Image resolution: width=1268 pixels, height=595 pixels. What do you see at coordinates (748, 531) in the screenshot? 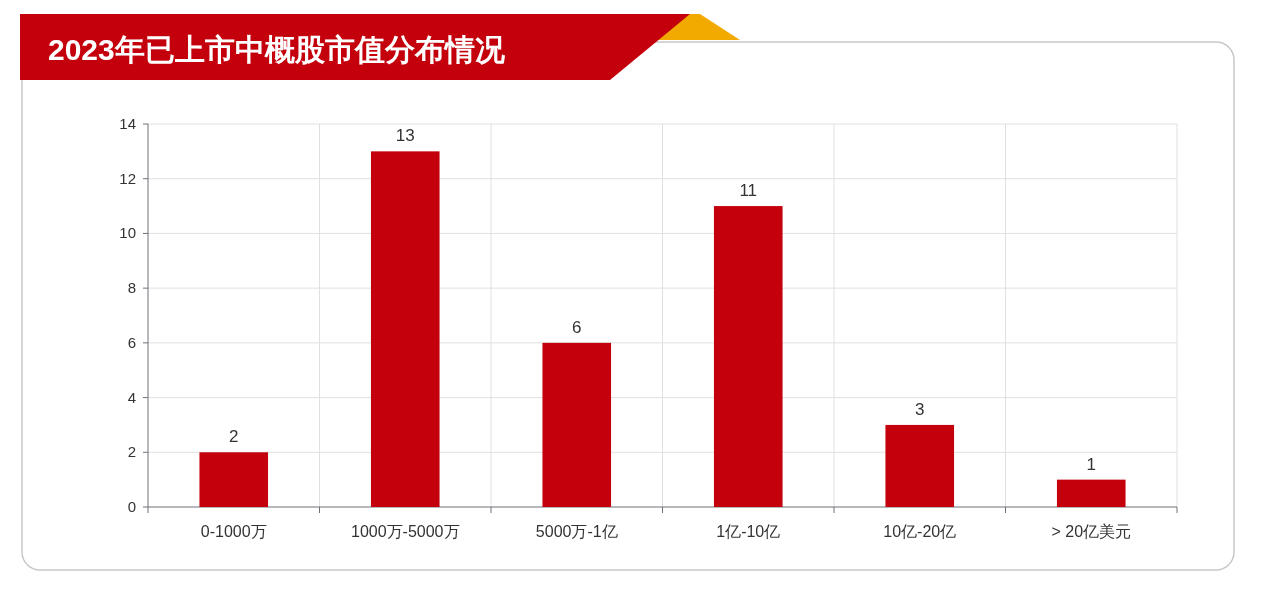
I see `x-tick-label: 1亿-10亿` at bounding box center [748, 531].